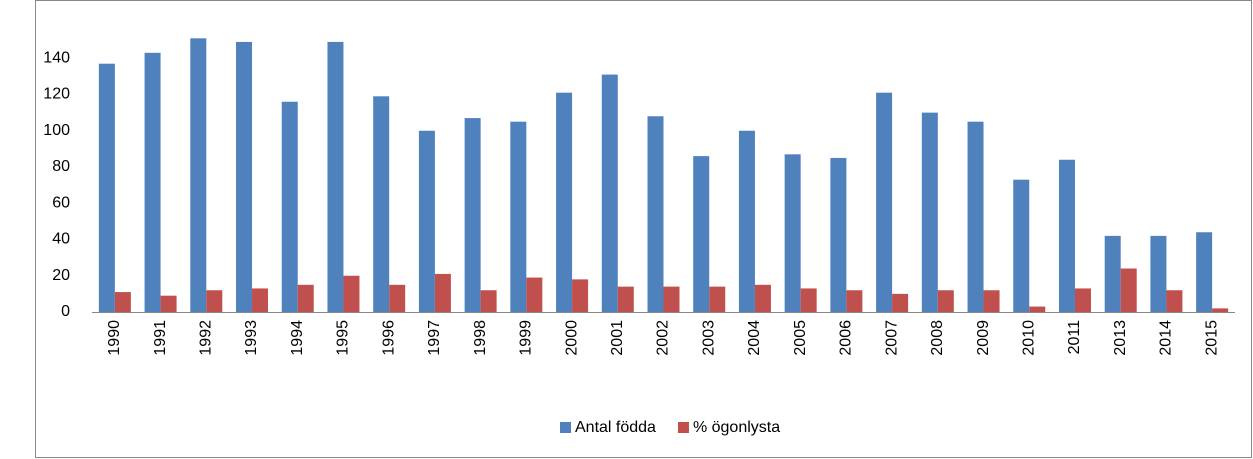  What do you see at coordinates (206, 338) in the screenshot?
I see `x-tick-label: 1992` at bounding box center [206, 338].